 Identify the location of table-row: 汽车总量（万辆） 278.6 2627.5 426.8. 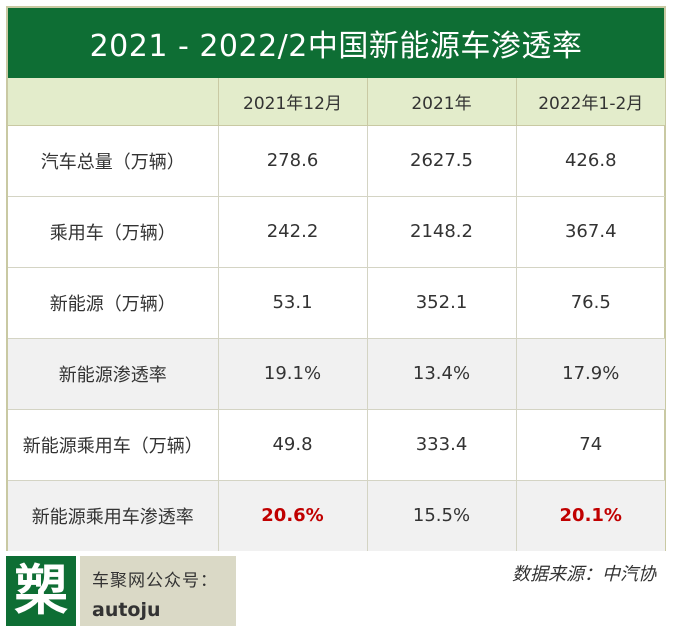
(336, 161).